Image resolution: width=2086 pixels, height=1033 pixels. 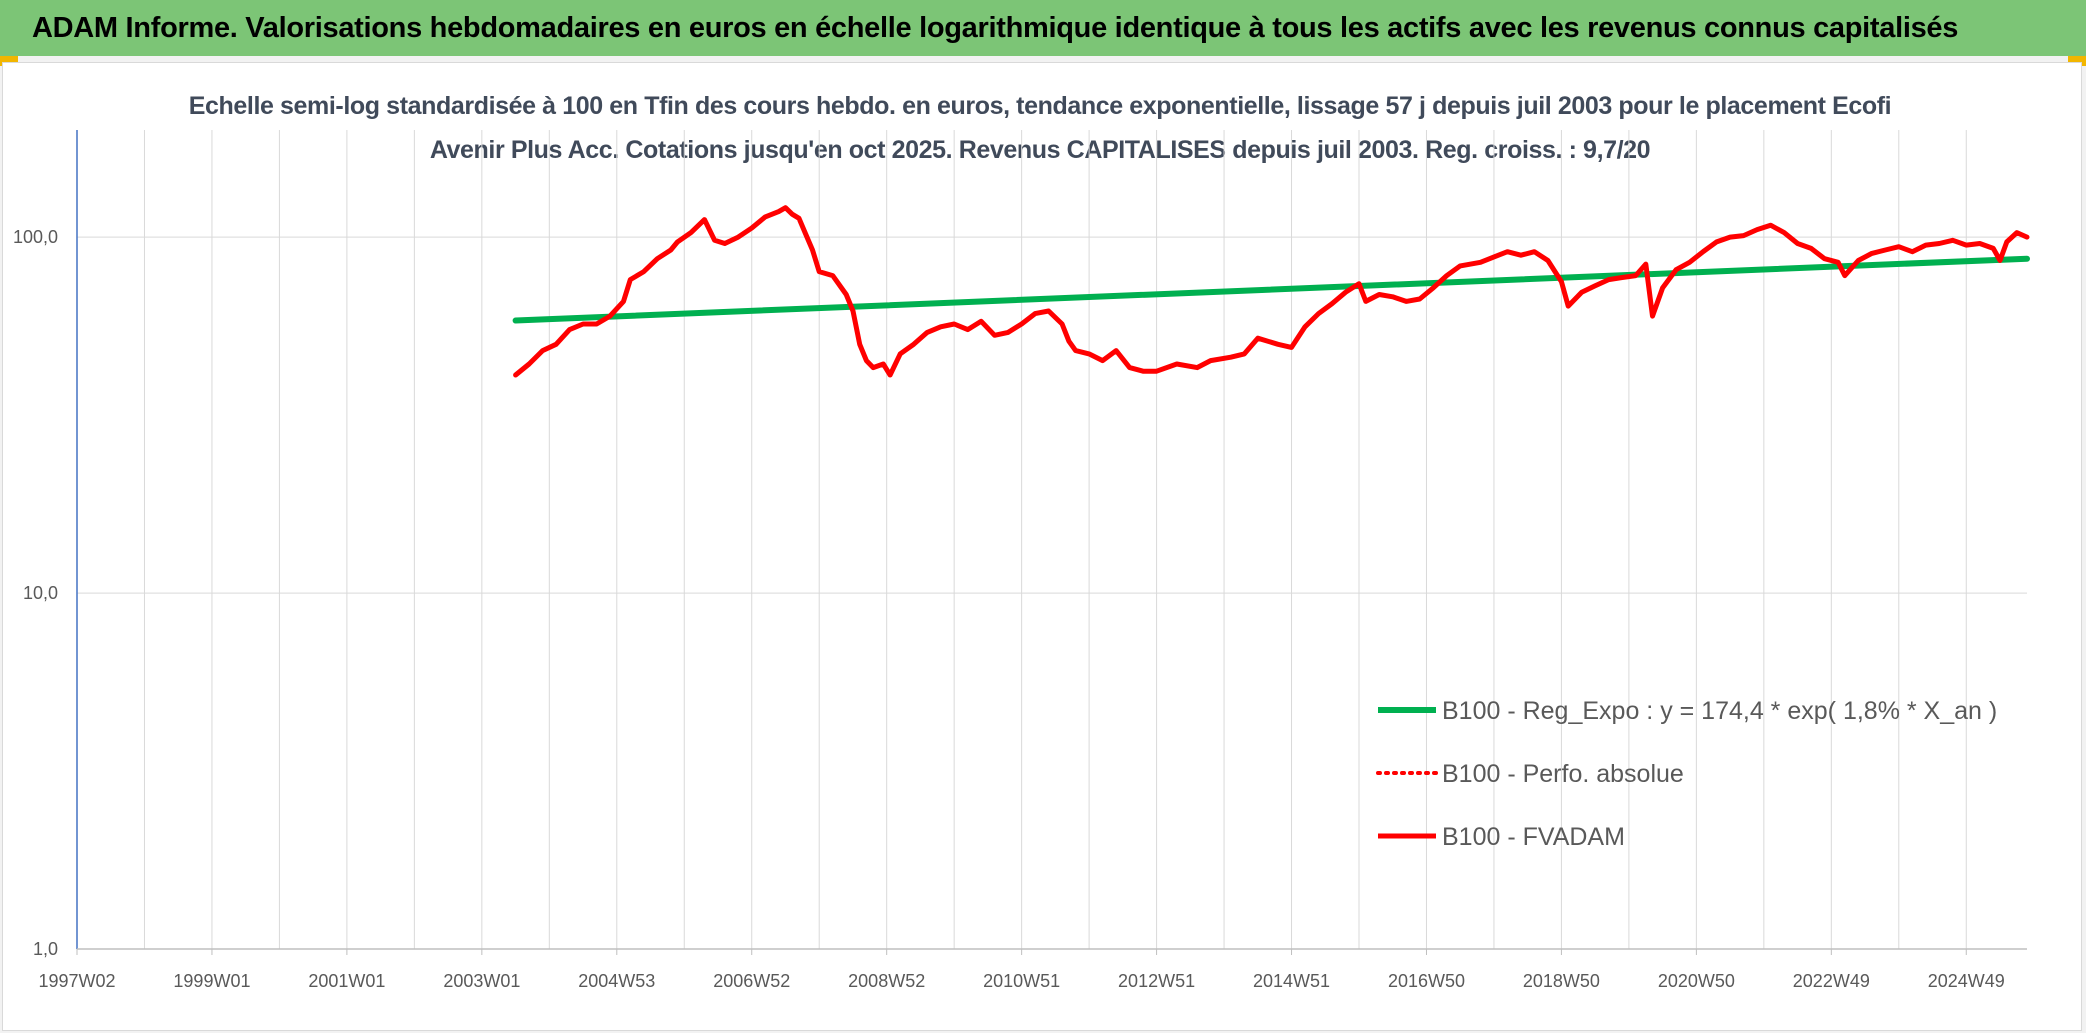 What do you see at coordinates (1291, 981) in the screenshot?
I see `x-tick-label: 2014W51` at bounding box center [1291, 981].